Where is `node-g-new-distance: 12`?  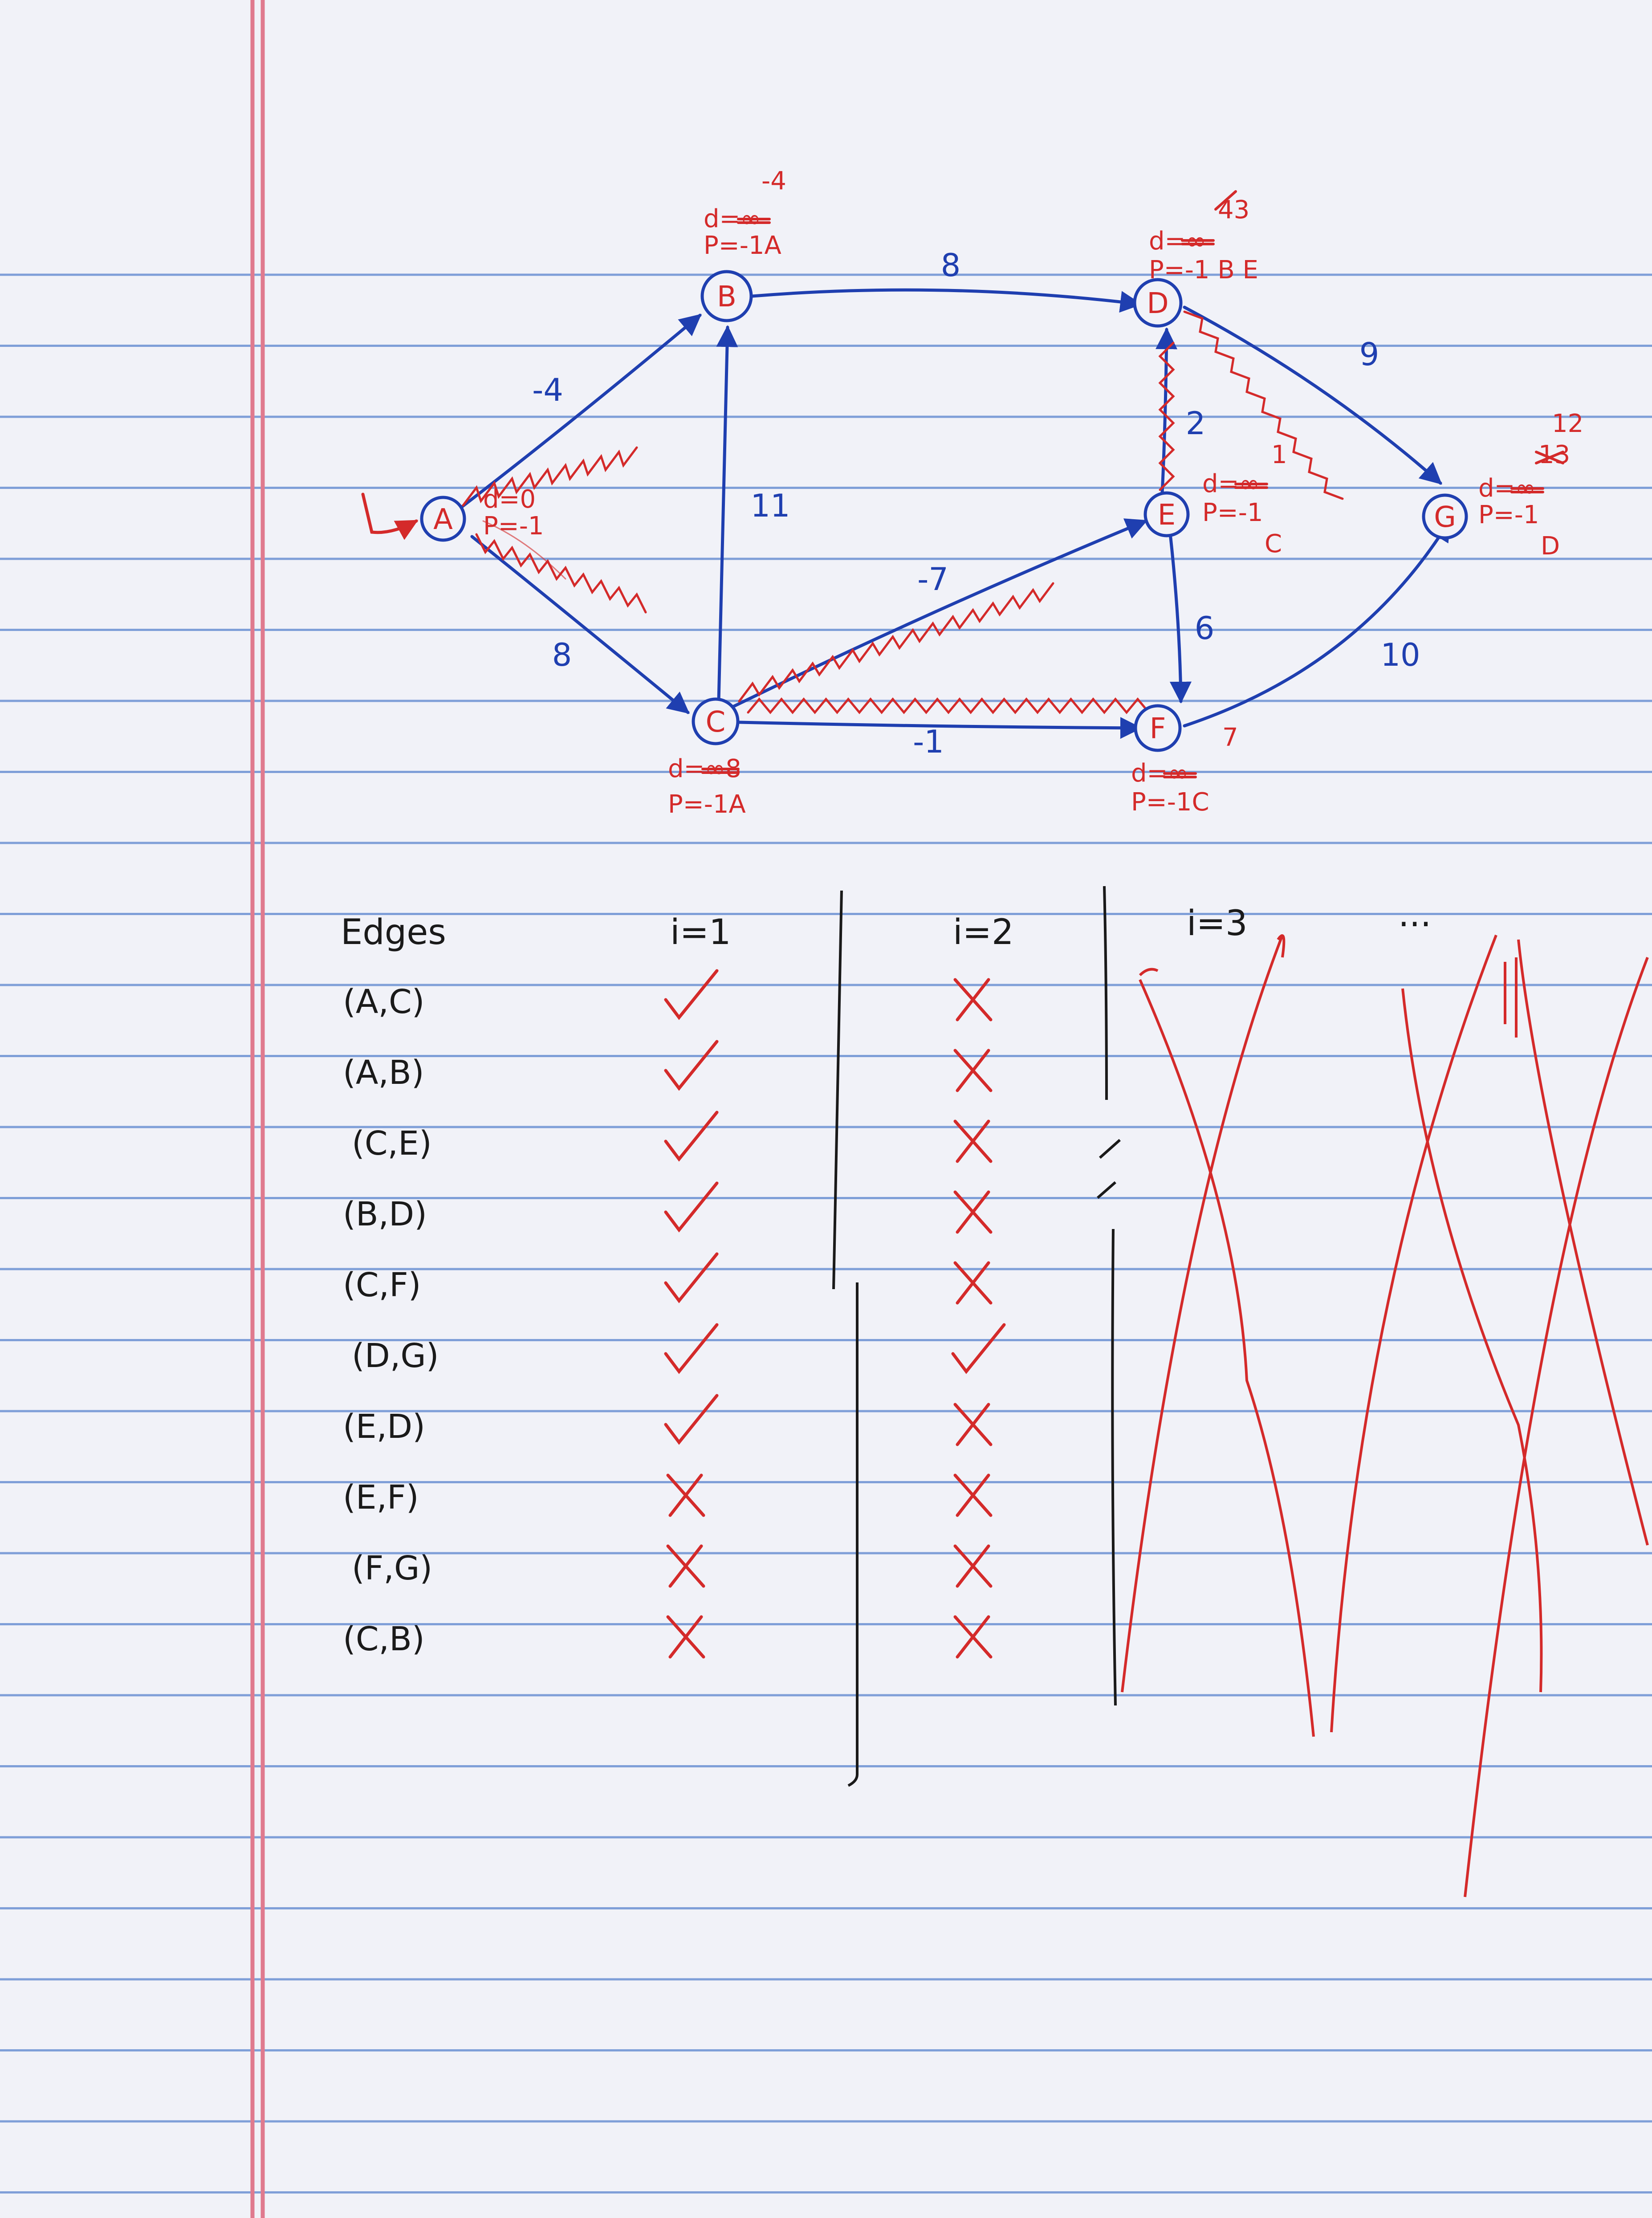
node-g-new-distance: 12 is located at coordinates (1567, 424).